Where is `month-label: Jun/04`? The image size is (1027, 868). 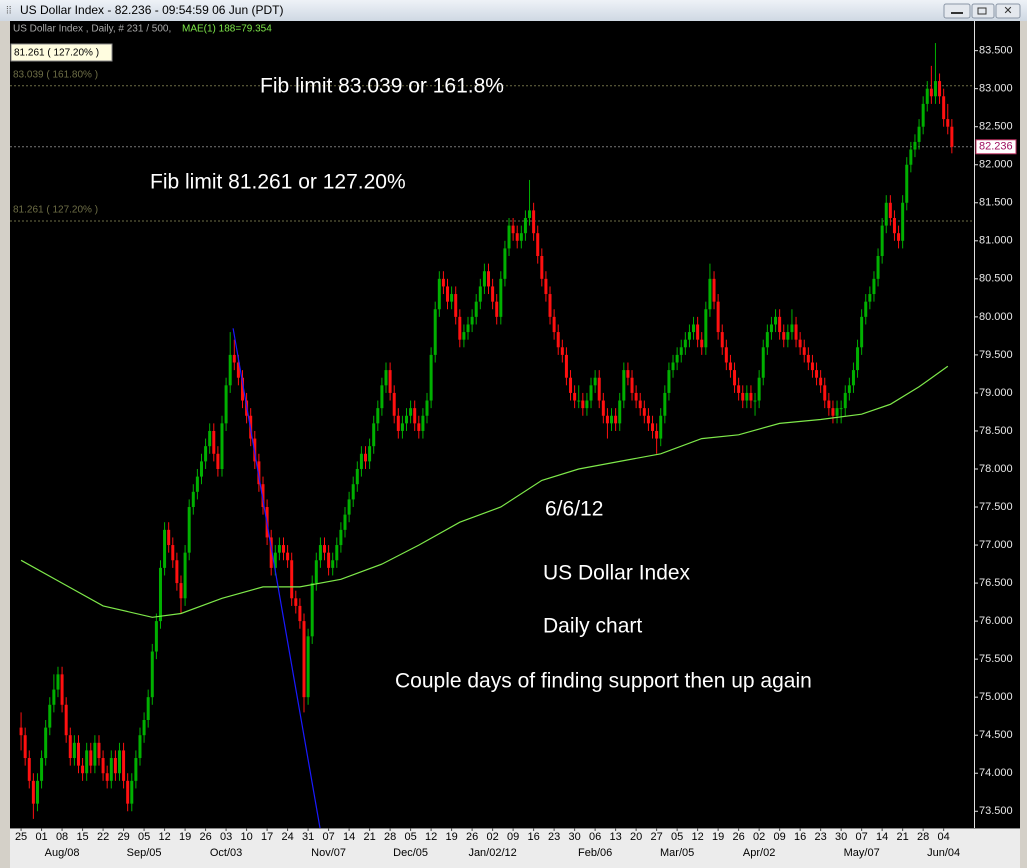 month-label: Jun/04 is located at coordinates (943, 853).